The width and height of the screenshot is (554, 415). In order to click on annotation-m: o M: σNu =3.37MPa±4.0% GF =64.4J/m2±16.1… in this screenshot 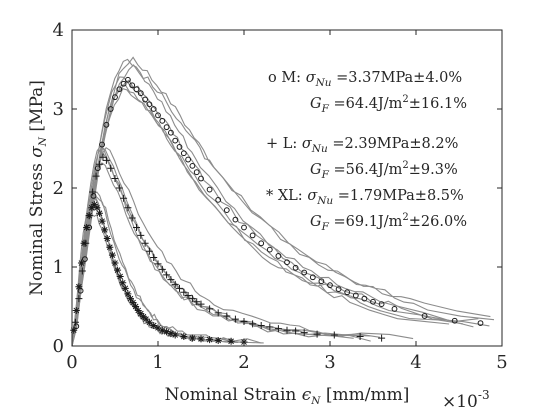, I will do `click(367, 92)`.